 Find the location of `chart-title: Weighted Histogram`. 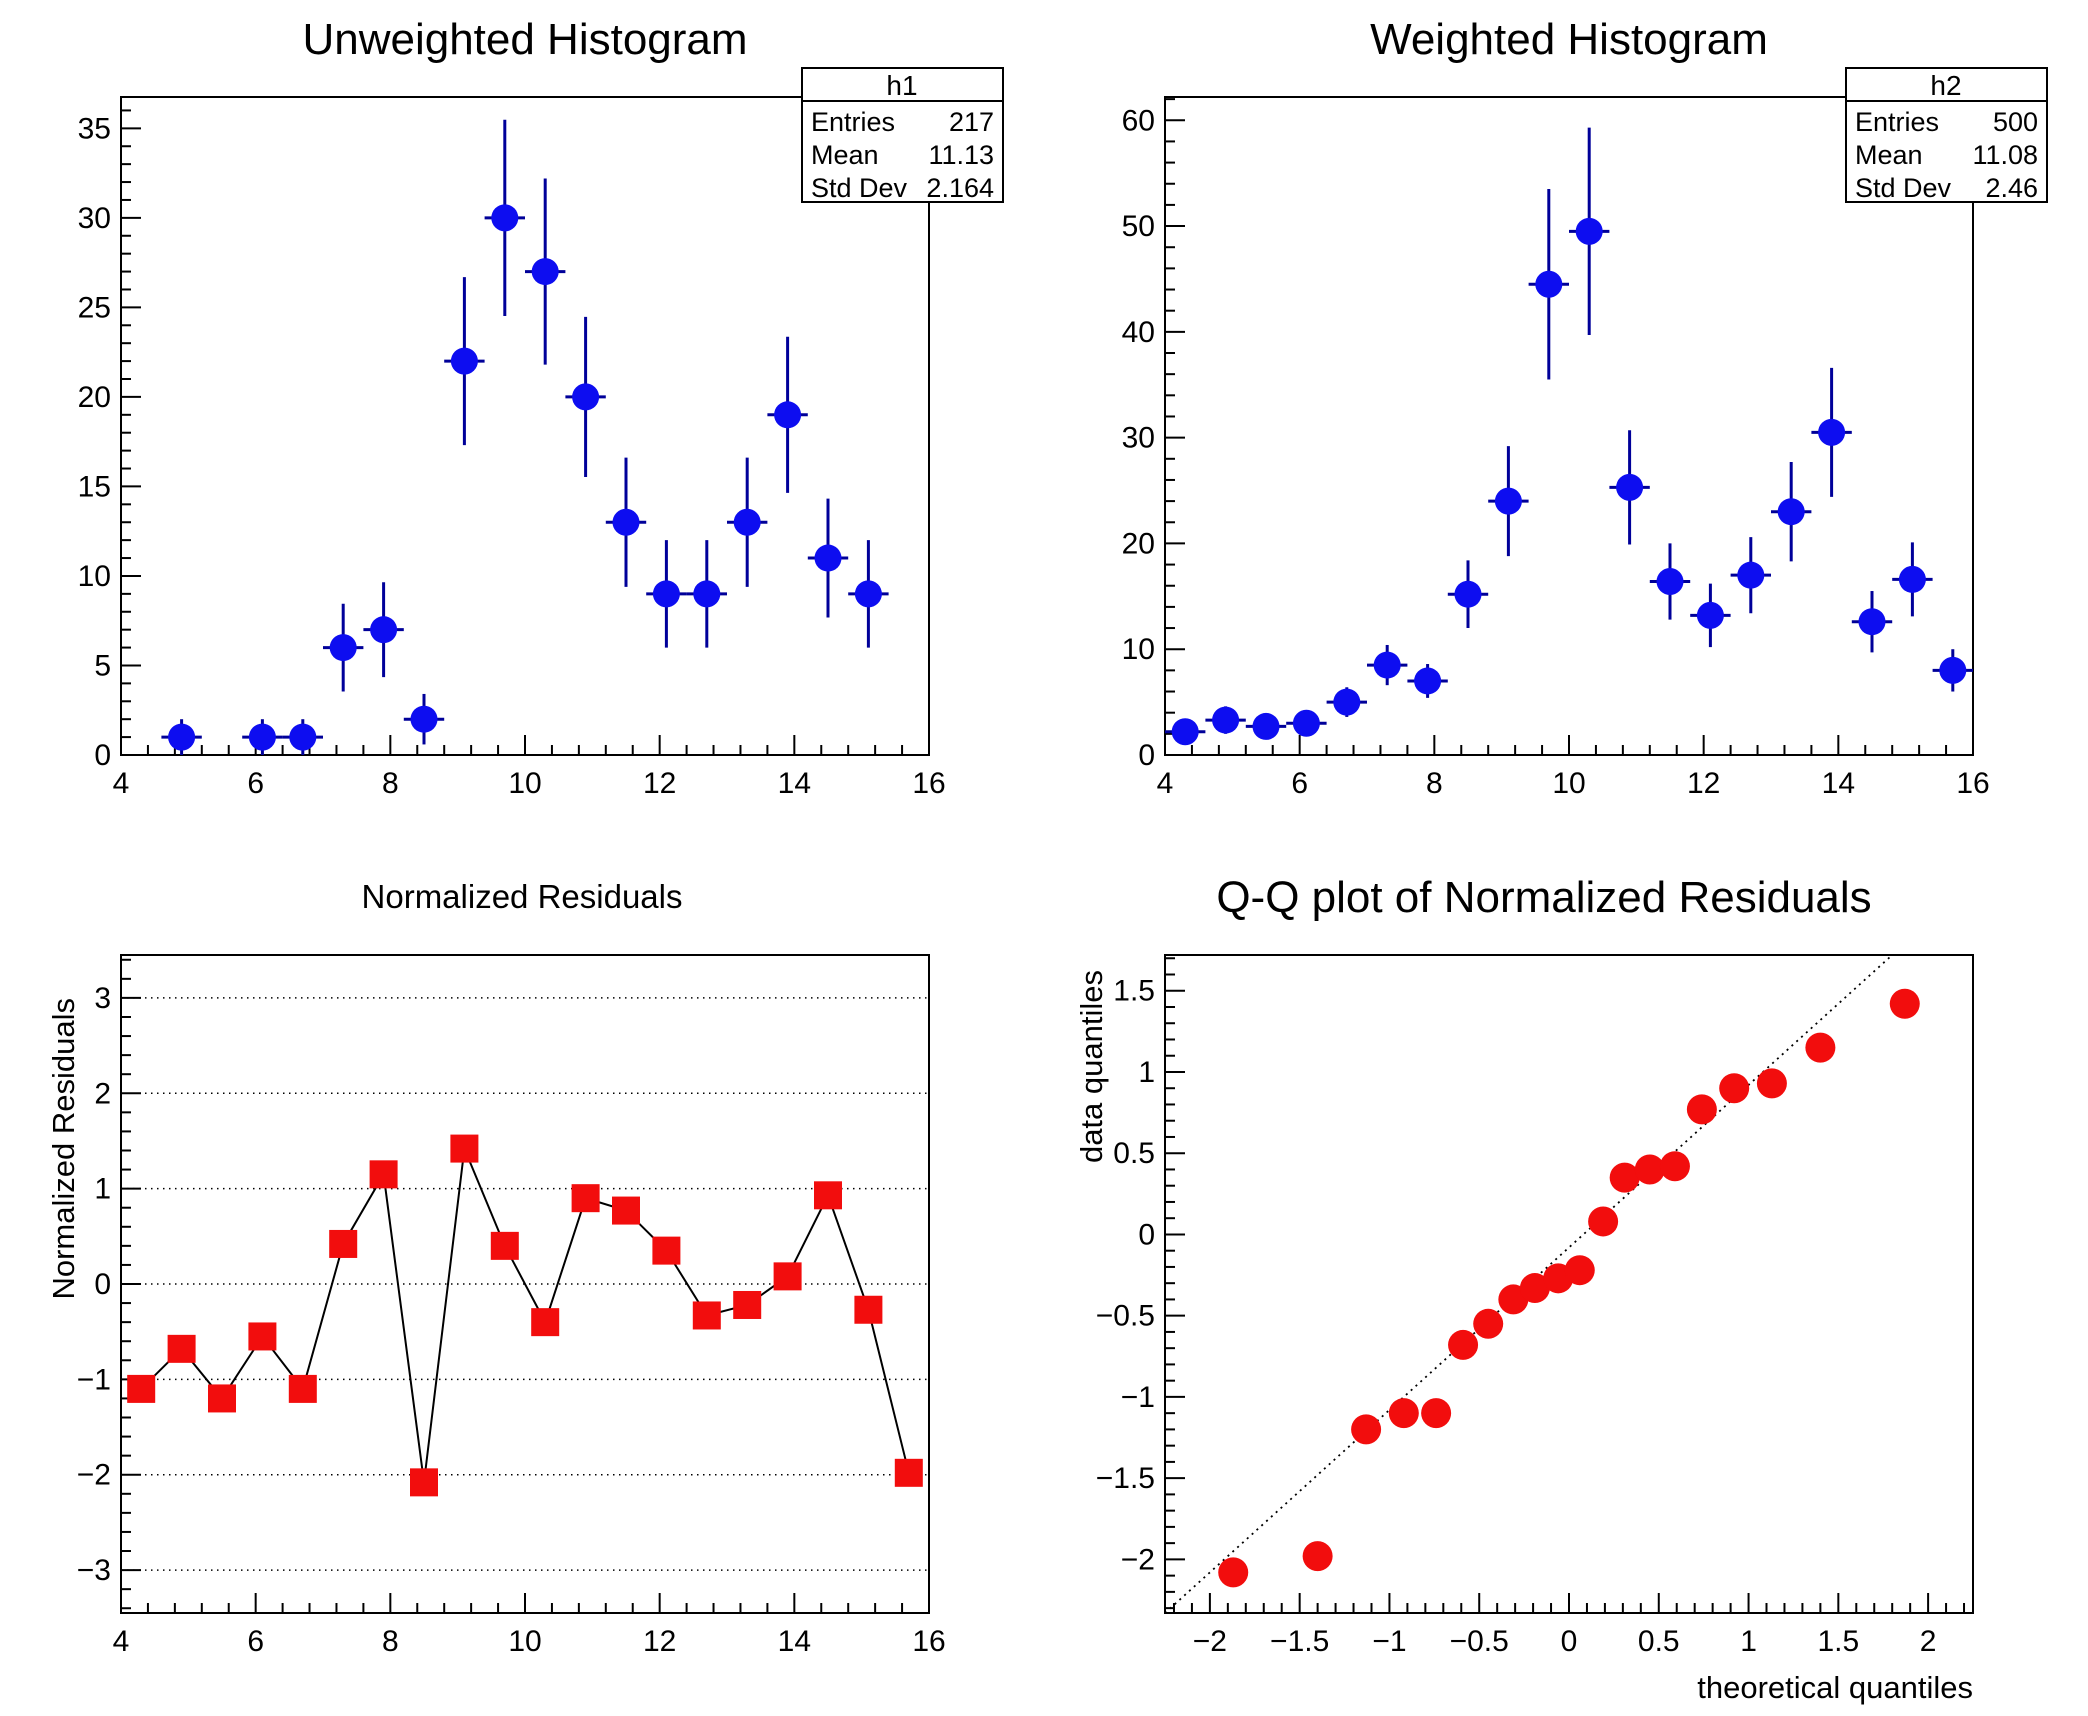

chart-title: Weighted Histogram is located at coordinates (1569, 39).